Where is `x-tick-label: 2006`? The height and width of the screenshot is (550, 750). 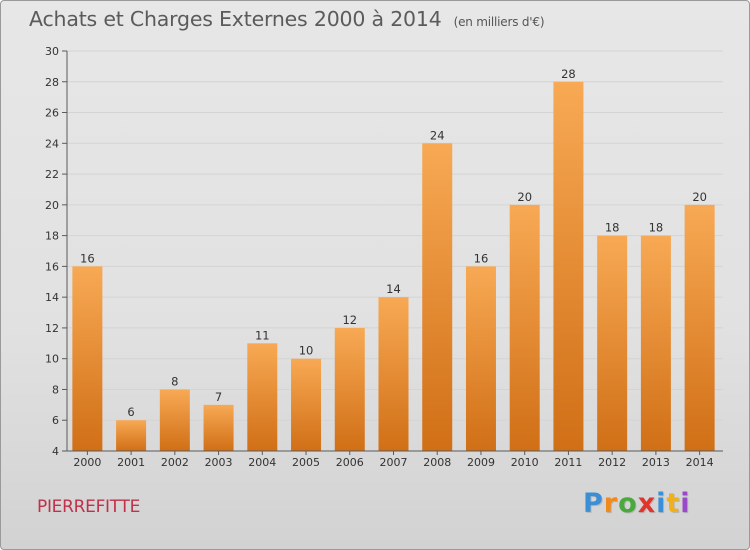
x-tick-label: 2006 is located at coordinates (350, 462).